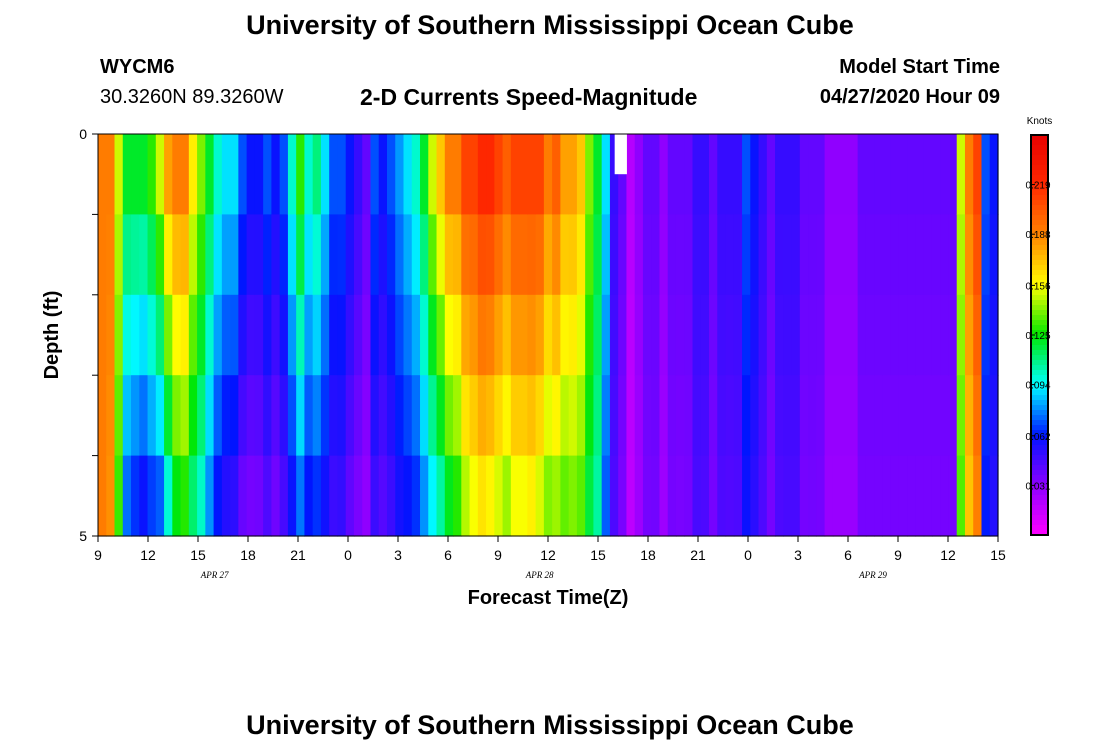 The width and height of the screenshot is (1100, 750). I want to click on station-id: WYCM6, so click(137, 67).